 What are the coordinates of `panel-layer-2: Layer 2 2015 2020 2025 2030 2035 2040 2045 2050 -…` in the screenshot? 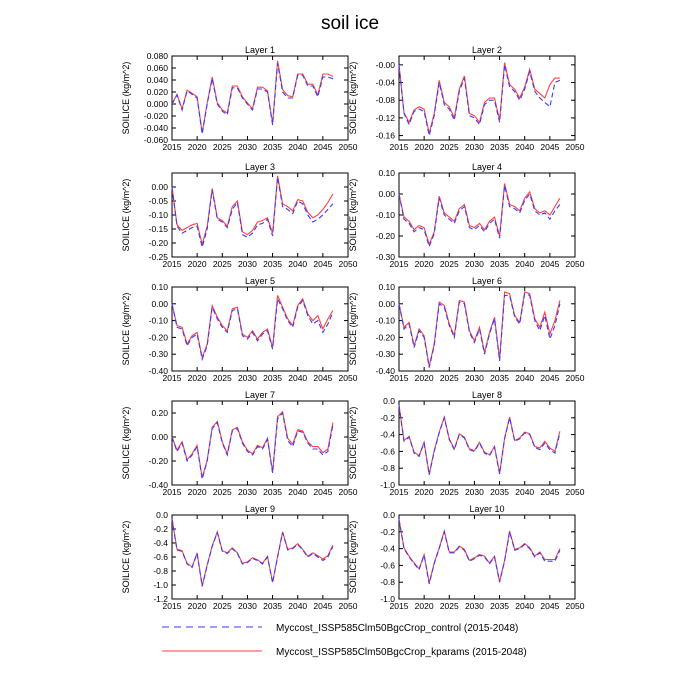 It's located at (466, 98).